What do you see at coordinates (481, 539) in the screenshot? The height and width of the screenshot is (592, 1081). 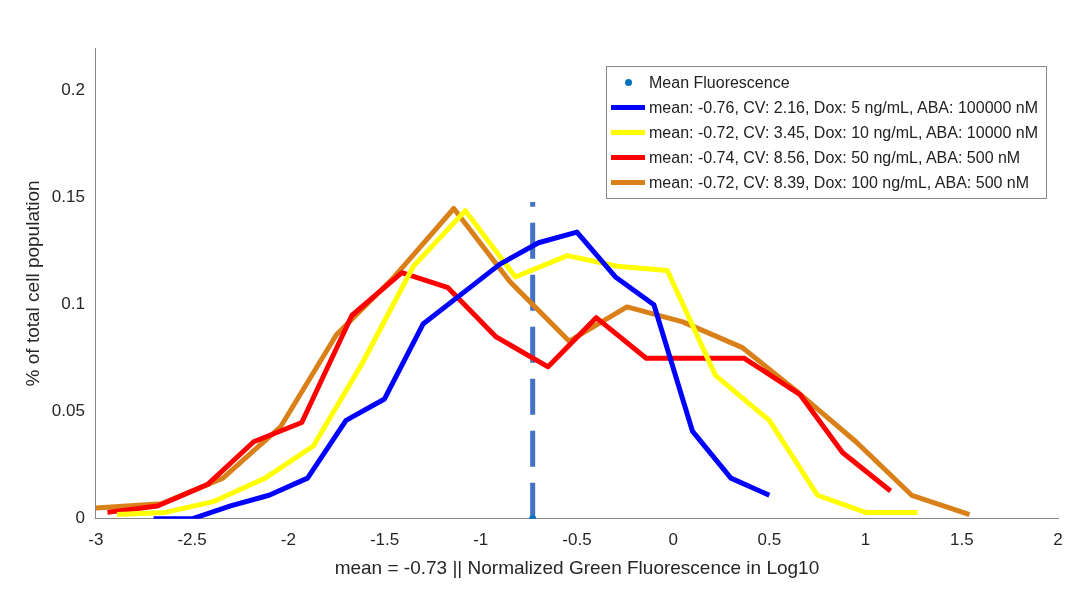 I see `x-tick-label: -1` at bounding box center [481, 539].